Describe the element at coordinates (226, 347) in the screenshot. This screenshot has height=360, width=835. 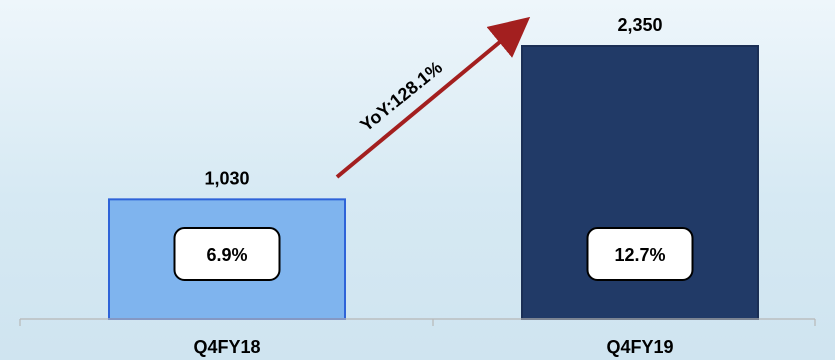
I see `x-tick-label: Q4FY18` at that location.